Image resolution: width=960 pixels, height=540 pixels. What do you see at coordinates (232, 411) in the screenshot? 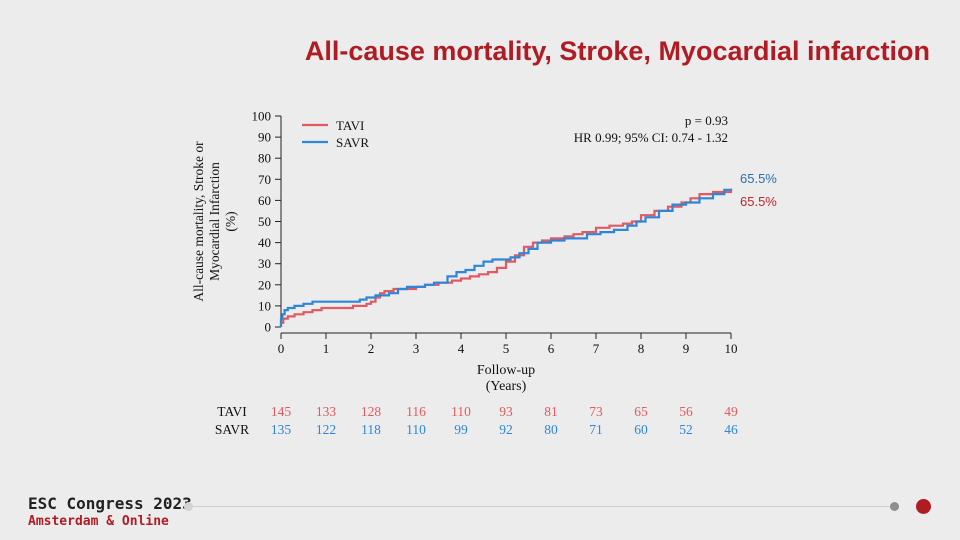
I see `risk-row-label: TAVI` at bounding box center [232, 411].